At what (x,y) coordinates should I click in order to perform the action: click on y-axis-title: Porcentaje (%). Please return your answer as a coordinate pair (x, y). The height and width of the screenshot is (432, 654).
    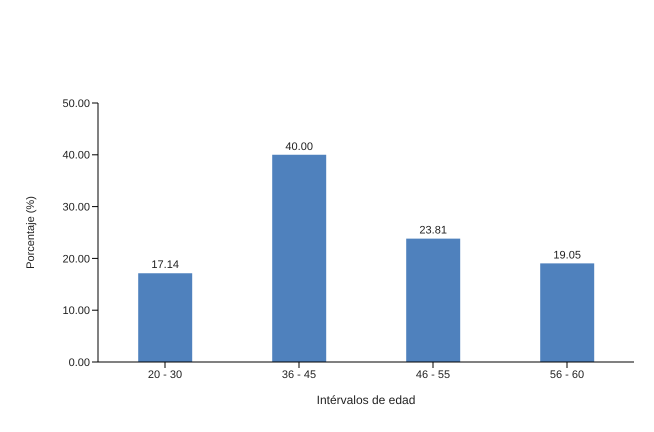
    Looking at the image, I should click on (30, 232).